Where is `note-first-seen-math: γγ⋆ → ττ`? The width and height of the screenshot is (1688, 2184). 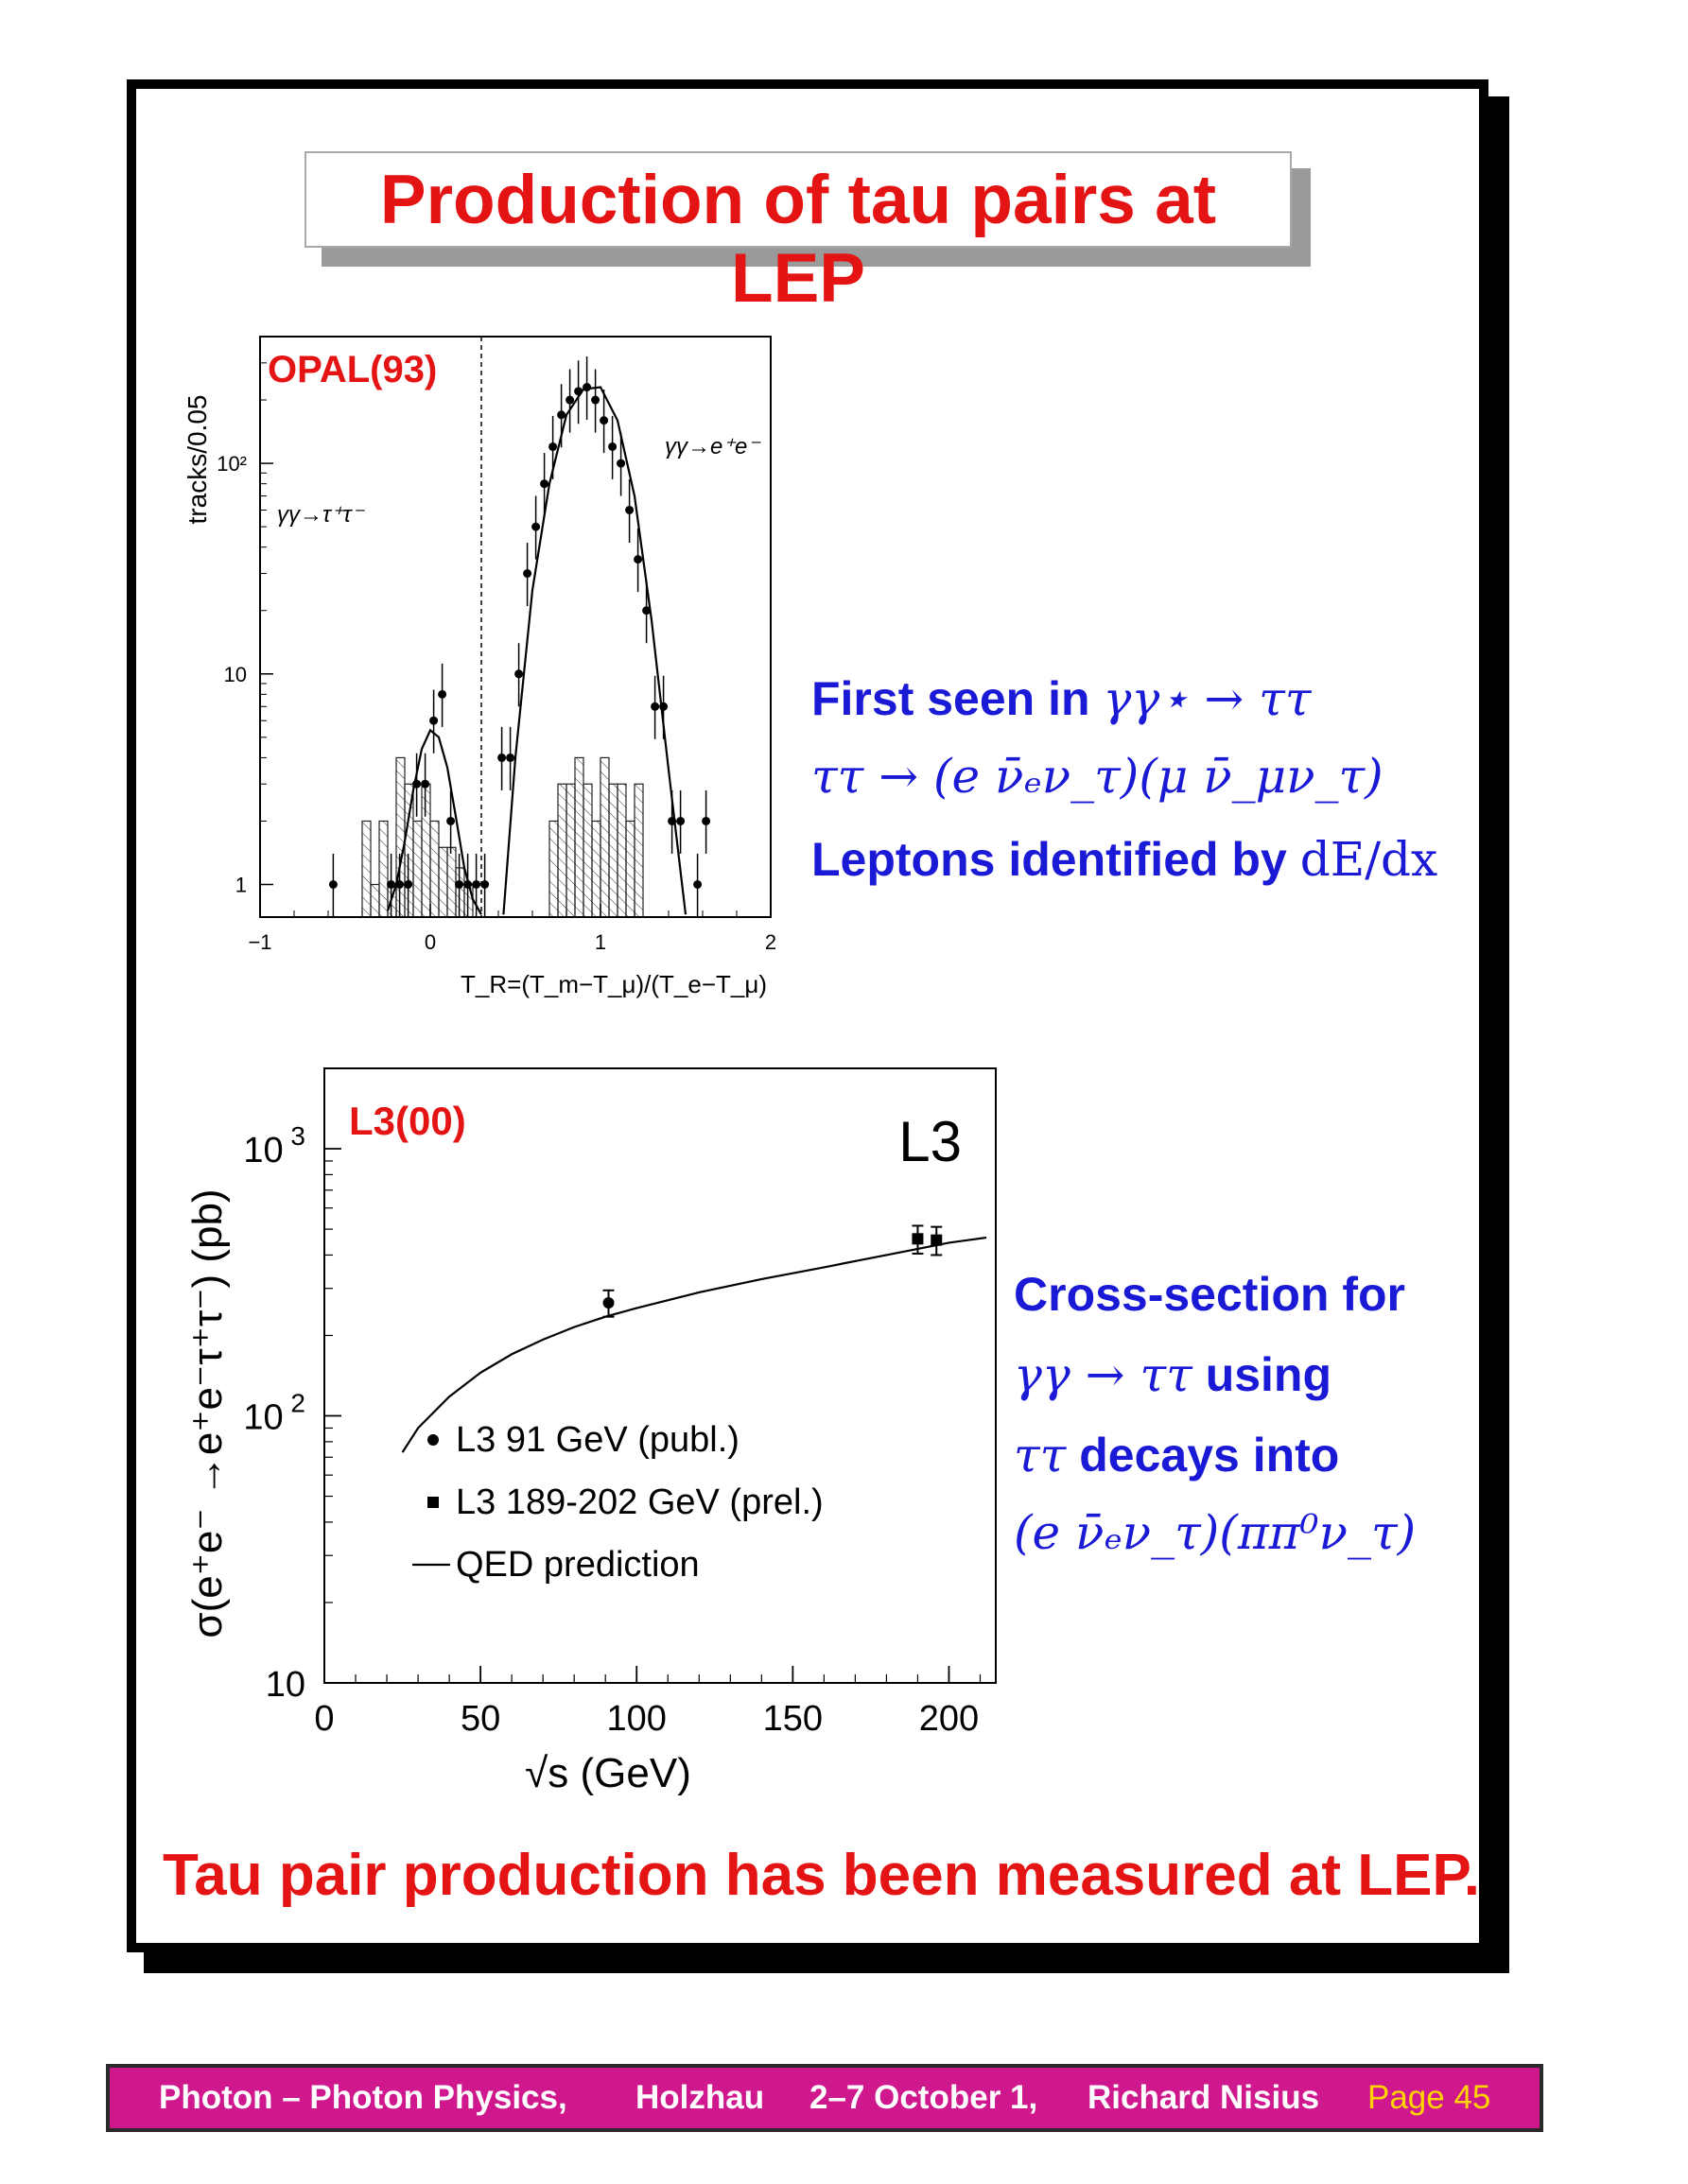 note-first-seen-math: γγ⋆ → ττ is located at coordinates (1207, 698).